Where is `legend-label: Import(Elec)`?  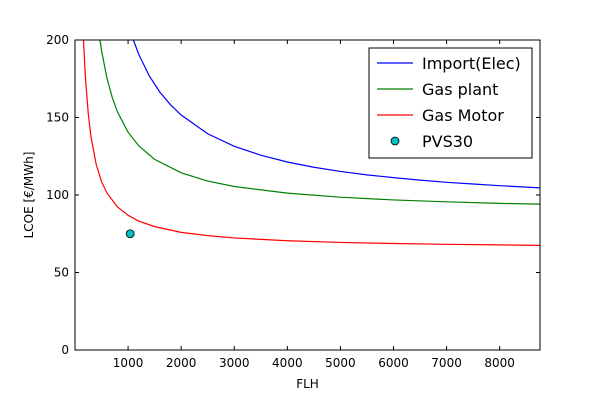 legend-label: Import(Elec) is located at coordinates (471, 63).